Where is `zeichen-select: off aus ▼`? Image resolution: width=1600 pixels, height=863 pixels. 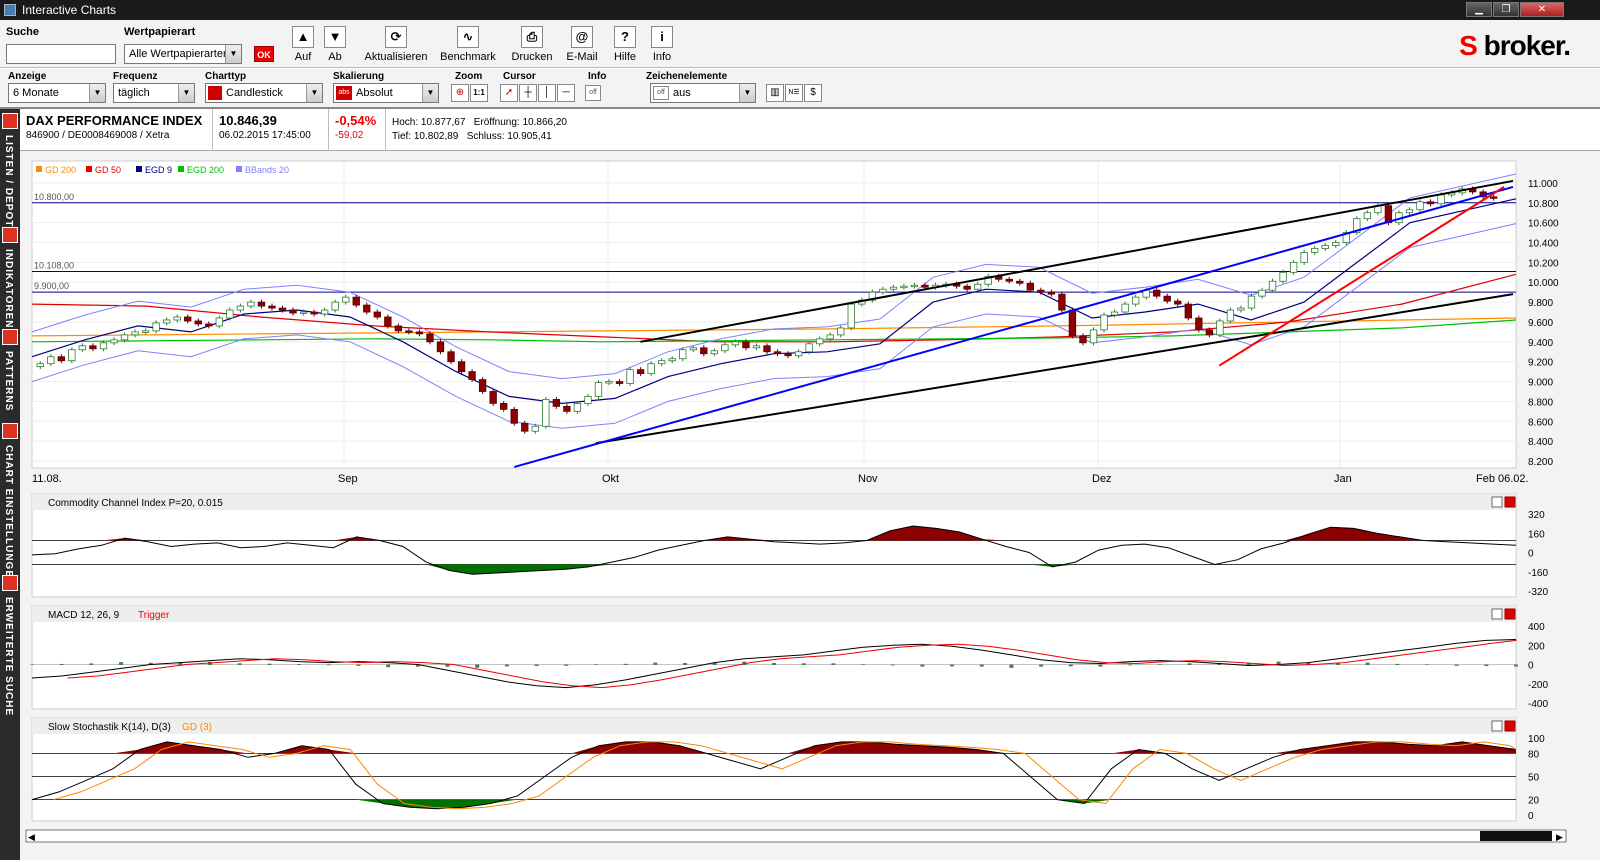 zeichen-select: off aus ▼ is located at coordinates (703, 93).